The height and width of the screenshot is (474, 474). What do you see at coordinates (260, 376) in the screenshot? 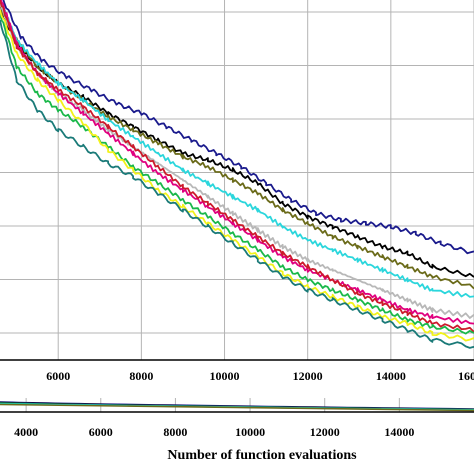
I see `top-x-tick-labels: 6000 8000 10000 12000 14000 1600` at bounding box center [260, 376].